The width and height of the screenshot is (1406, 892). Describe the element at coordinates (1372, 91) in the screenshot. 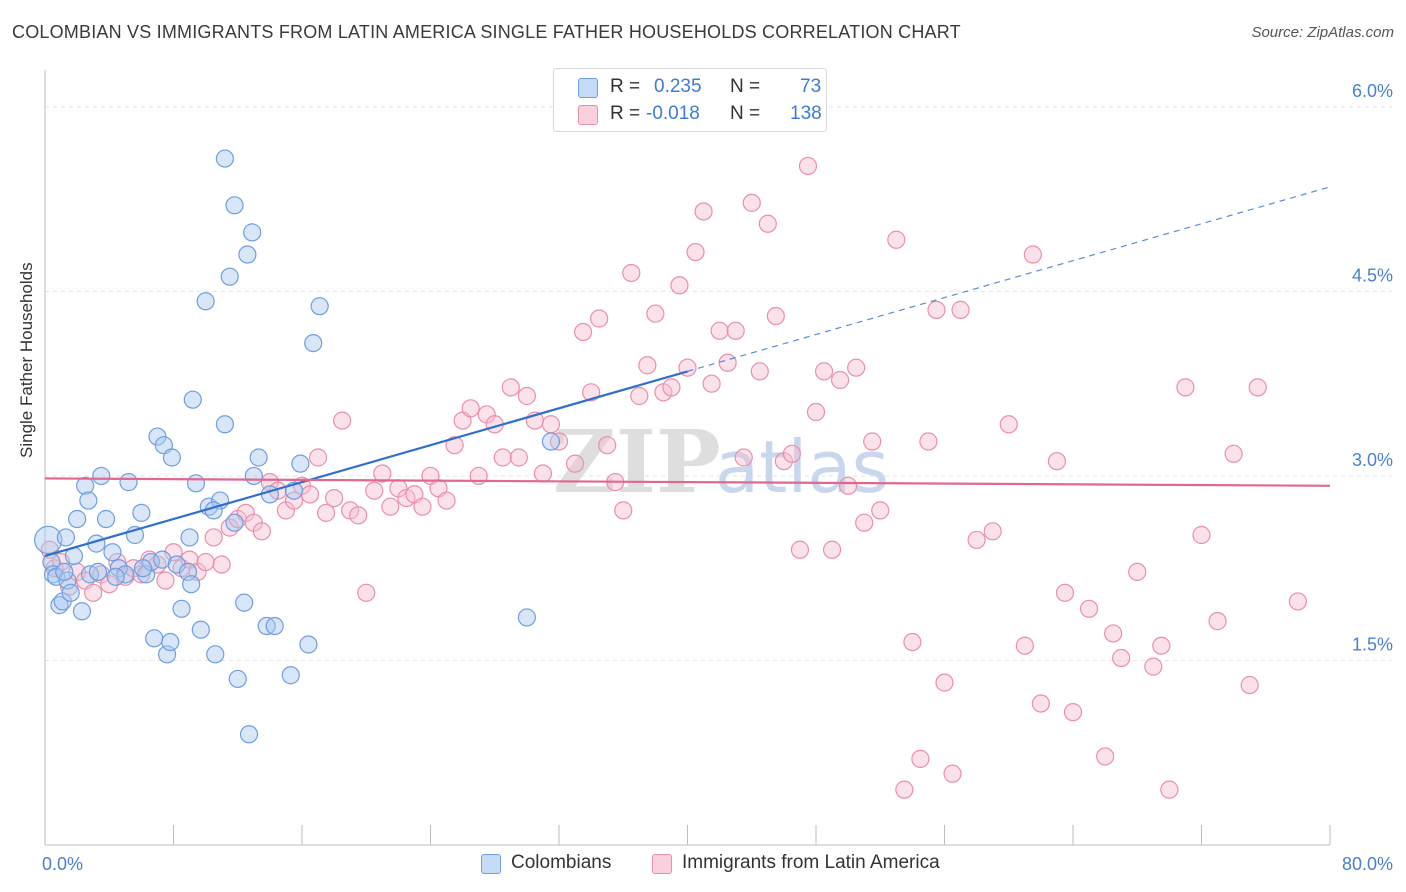

I see `y-tick-label: 6.0%` at that location.